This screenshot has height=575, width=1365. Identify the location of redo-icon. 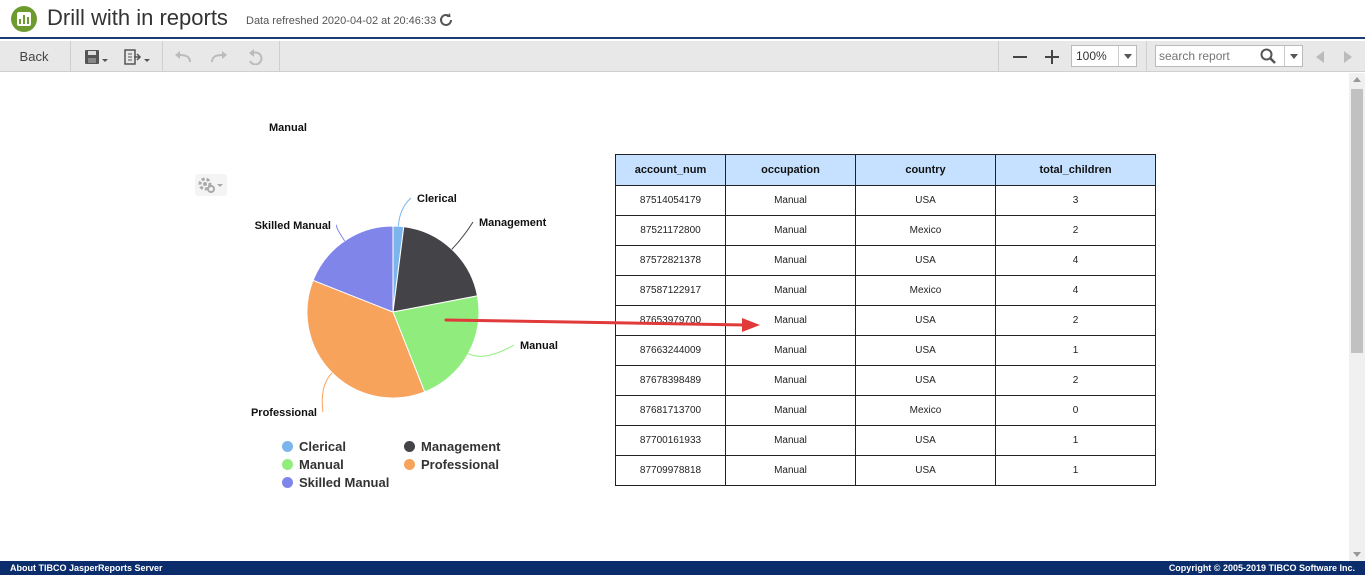
(219, 56).